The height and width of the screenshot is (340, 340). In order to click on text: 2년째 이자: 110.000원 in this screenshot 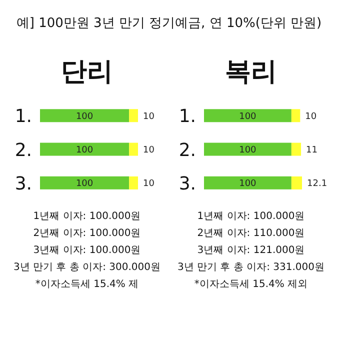, I will do `click(251, 234)`.